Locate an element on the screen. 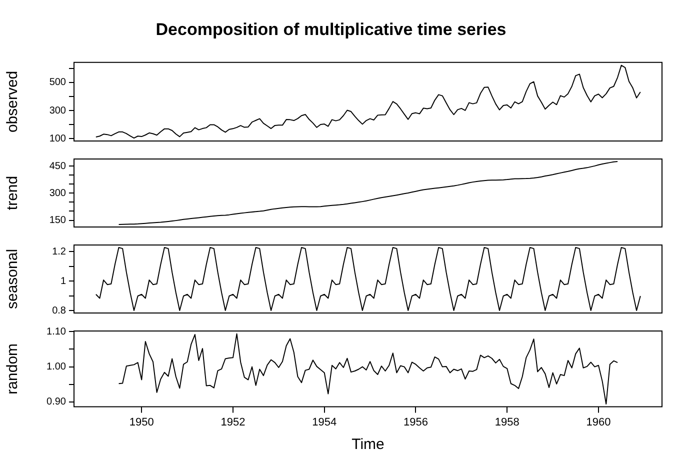 The image size is (675, 461). y-axis-title: seasonal is located at coordinates (13, 279).